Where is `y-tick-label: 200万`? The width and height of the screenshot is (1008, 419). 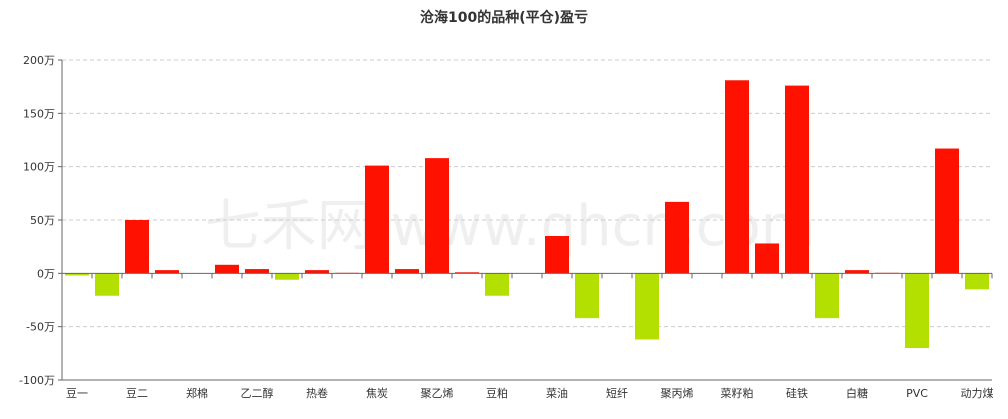
y-tick-label: 200万 is located at coordinates (39, 60).